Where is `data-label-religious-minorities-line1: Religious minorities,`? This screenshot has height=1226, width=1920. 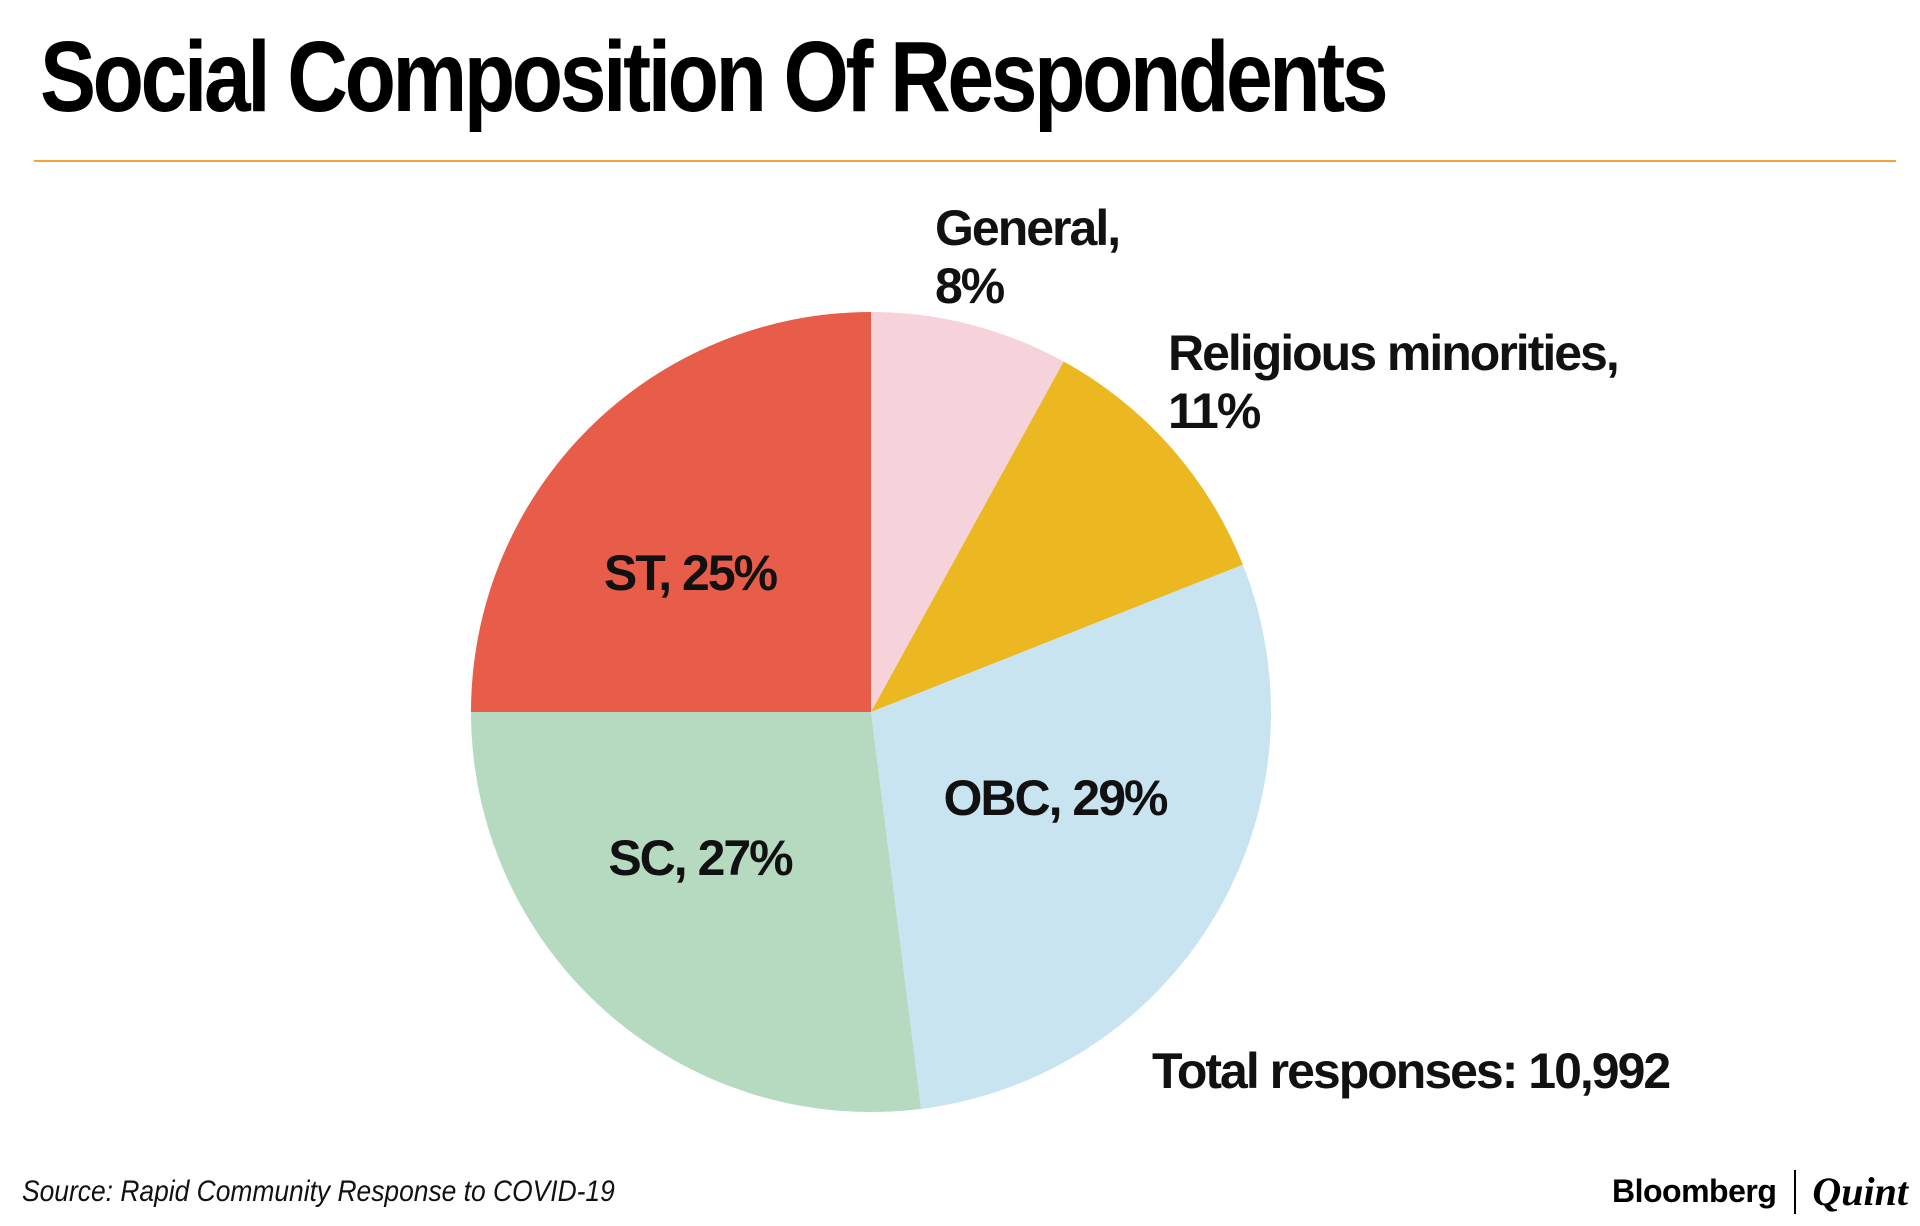 data-label-religious-minorities-line1: Religious minorities, is located at coordinates (1393, 353).